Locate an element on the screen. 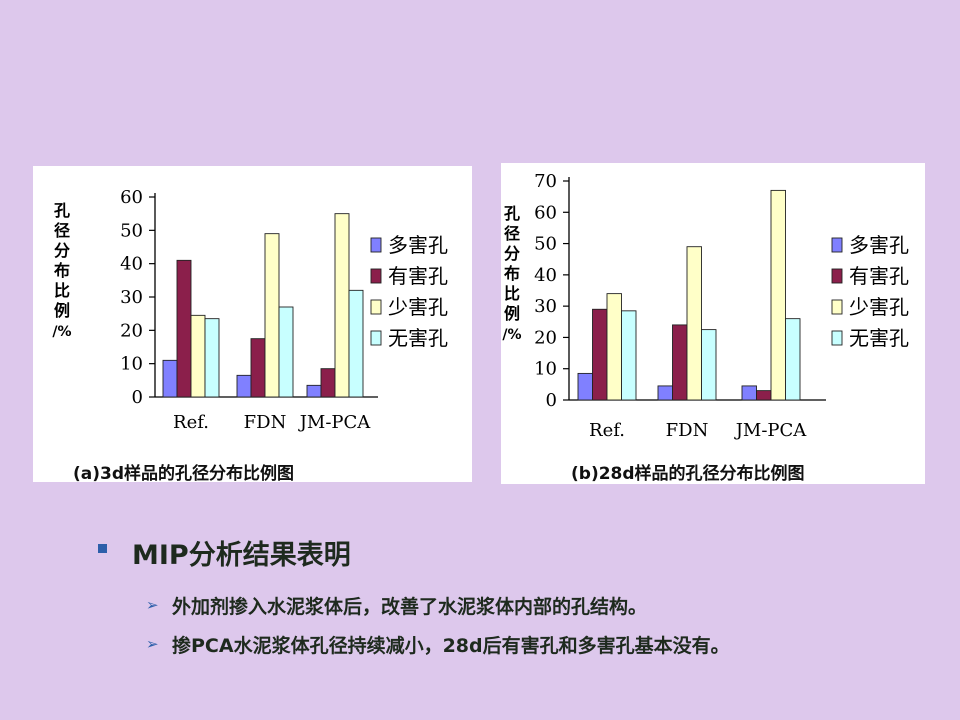 Image resolution: width=960 pixels, height=720 pixels. square-bullet-icon is located at coordinates (102, 548).